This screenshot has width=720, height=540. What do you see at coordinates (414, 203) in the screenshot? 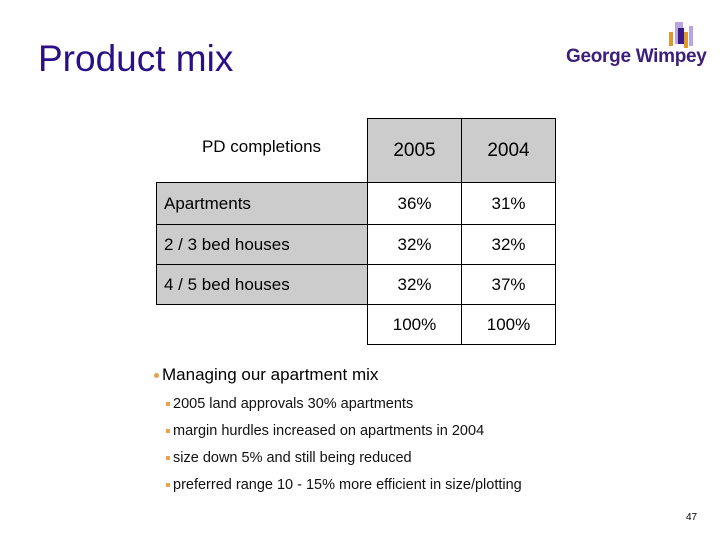
I see `table-cell: 36%` at bounding box center [414, 203].